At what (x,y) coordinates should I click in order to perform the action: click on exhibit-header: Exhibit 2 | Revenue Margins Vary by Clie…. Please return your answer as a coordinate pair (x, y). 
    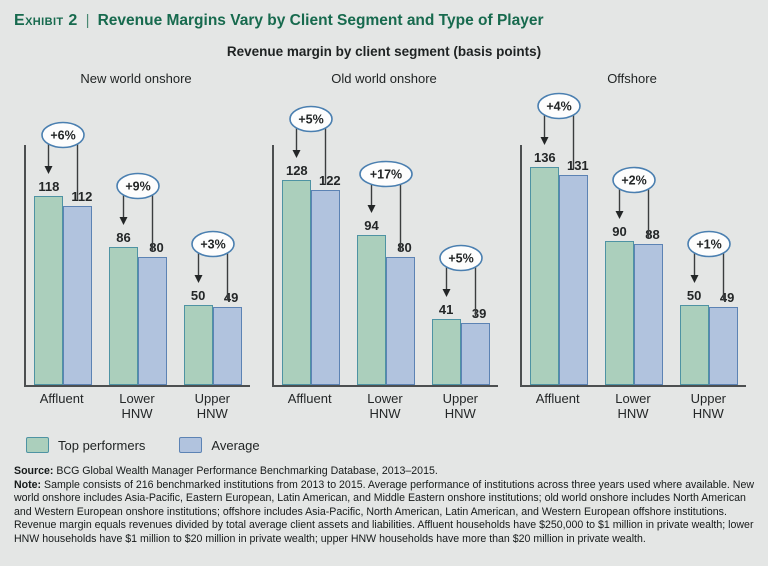
    Looking at the image, I should click on (384, 15).